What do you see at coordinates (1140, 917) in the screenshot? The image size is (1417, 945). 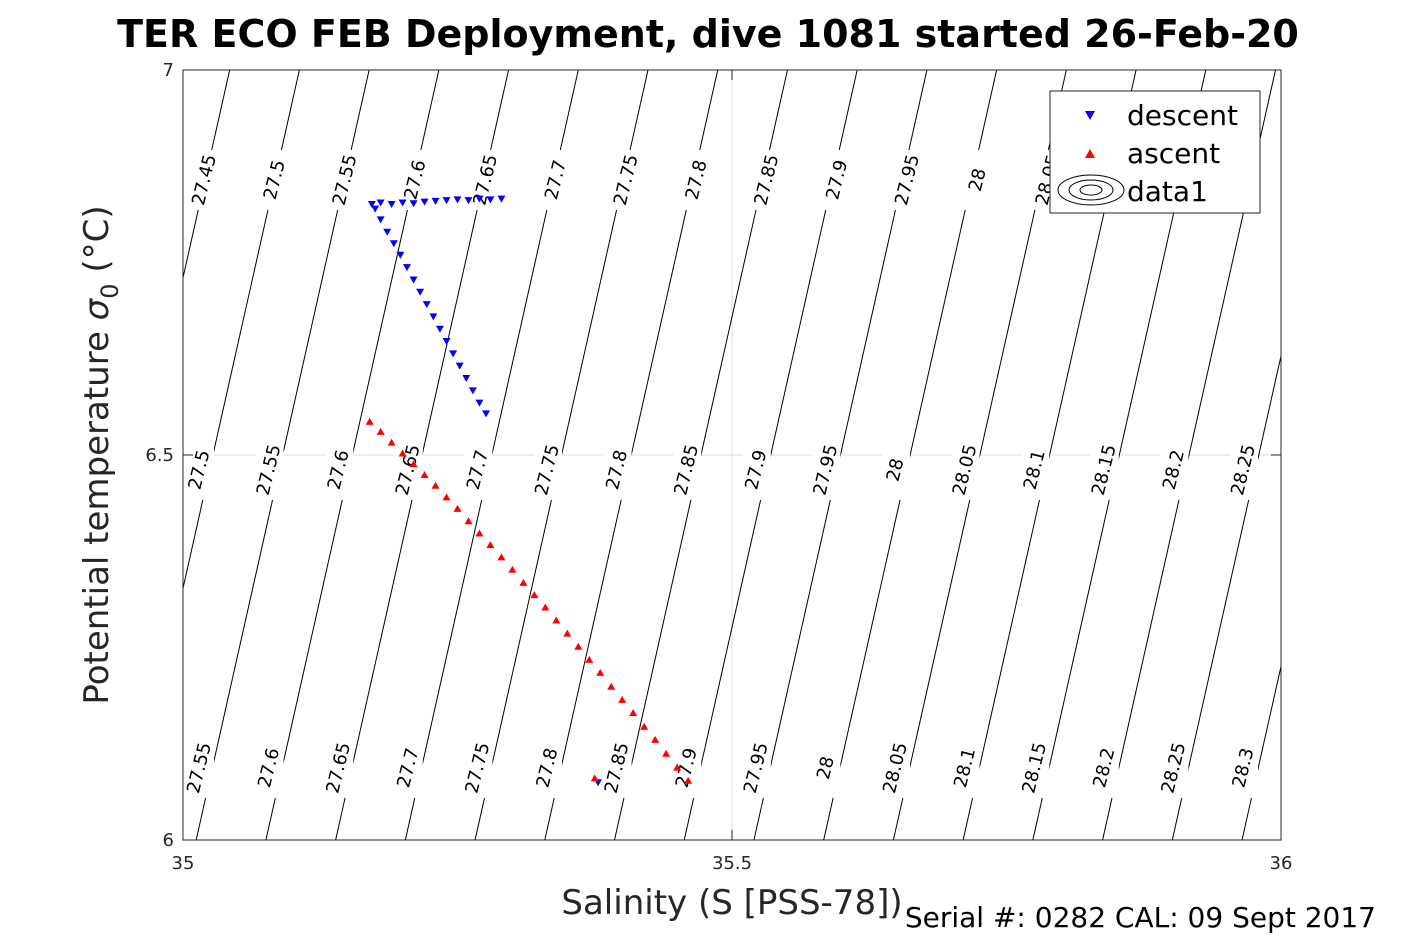 I see `footer-serial-cal: Serial #: 0282 CAL: 09 Sept 2017` at bounding box center [1140, 917].